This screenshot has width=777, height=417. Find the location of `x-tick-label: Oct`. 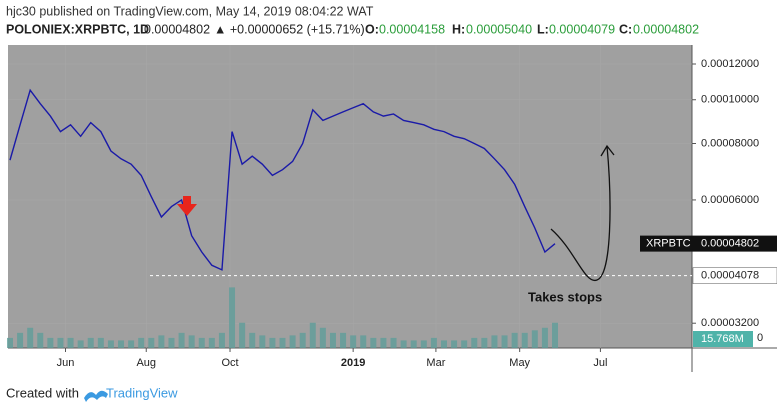

x-tick-label: Oct is located at coordinates (229, 363).